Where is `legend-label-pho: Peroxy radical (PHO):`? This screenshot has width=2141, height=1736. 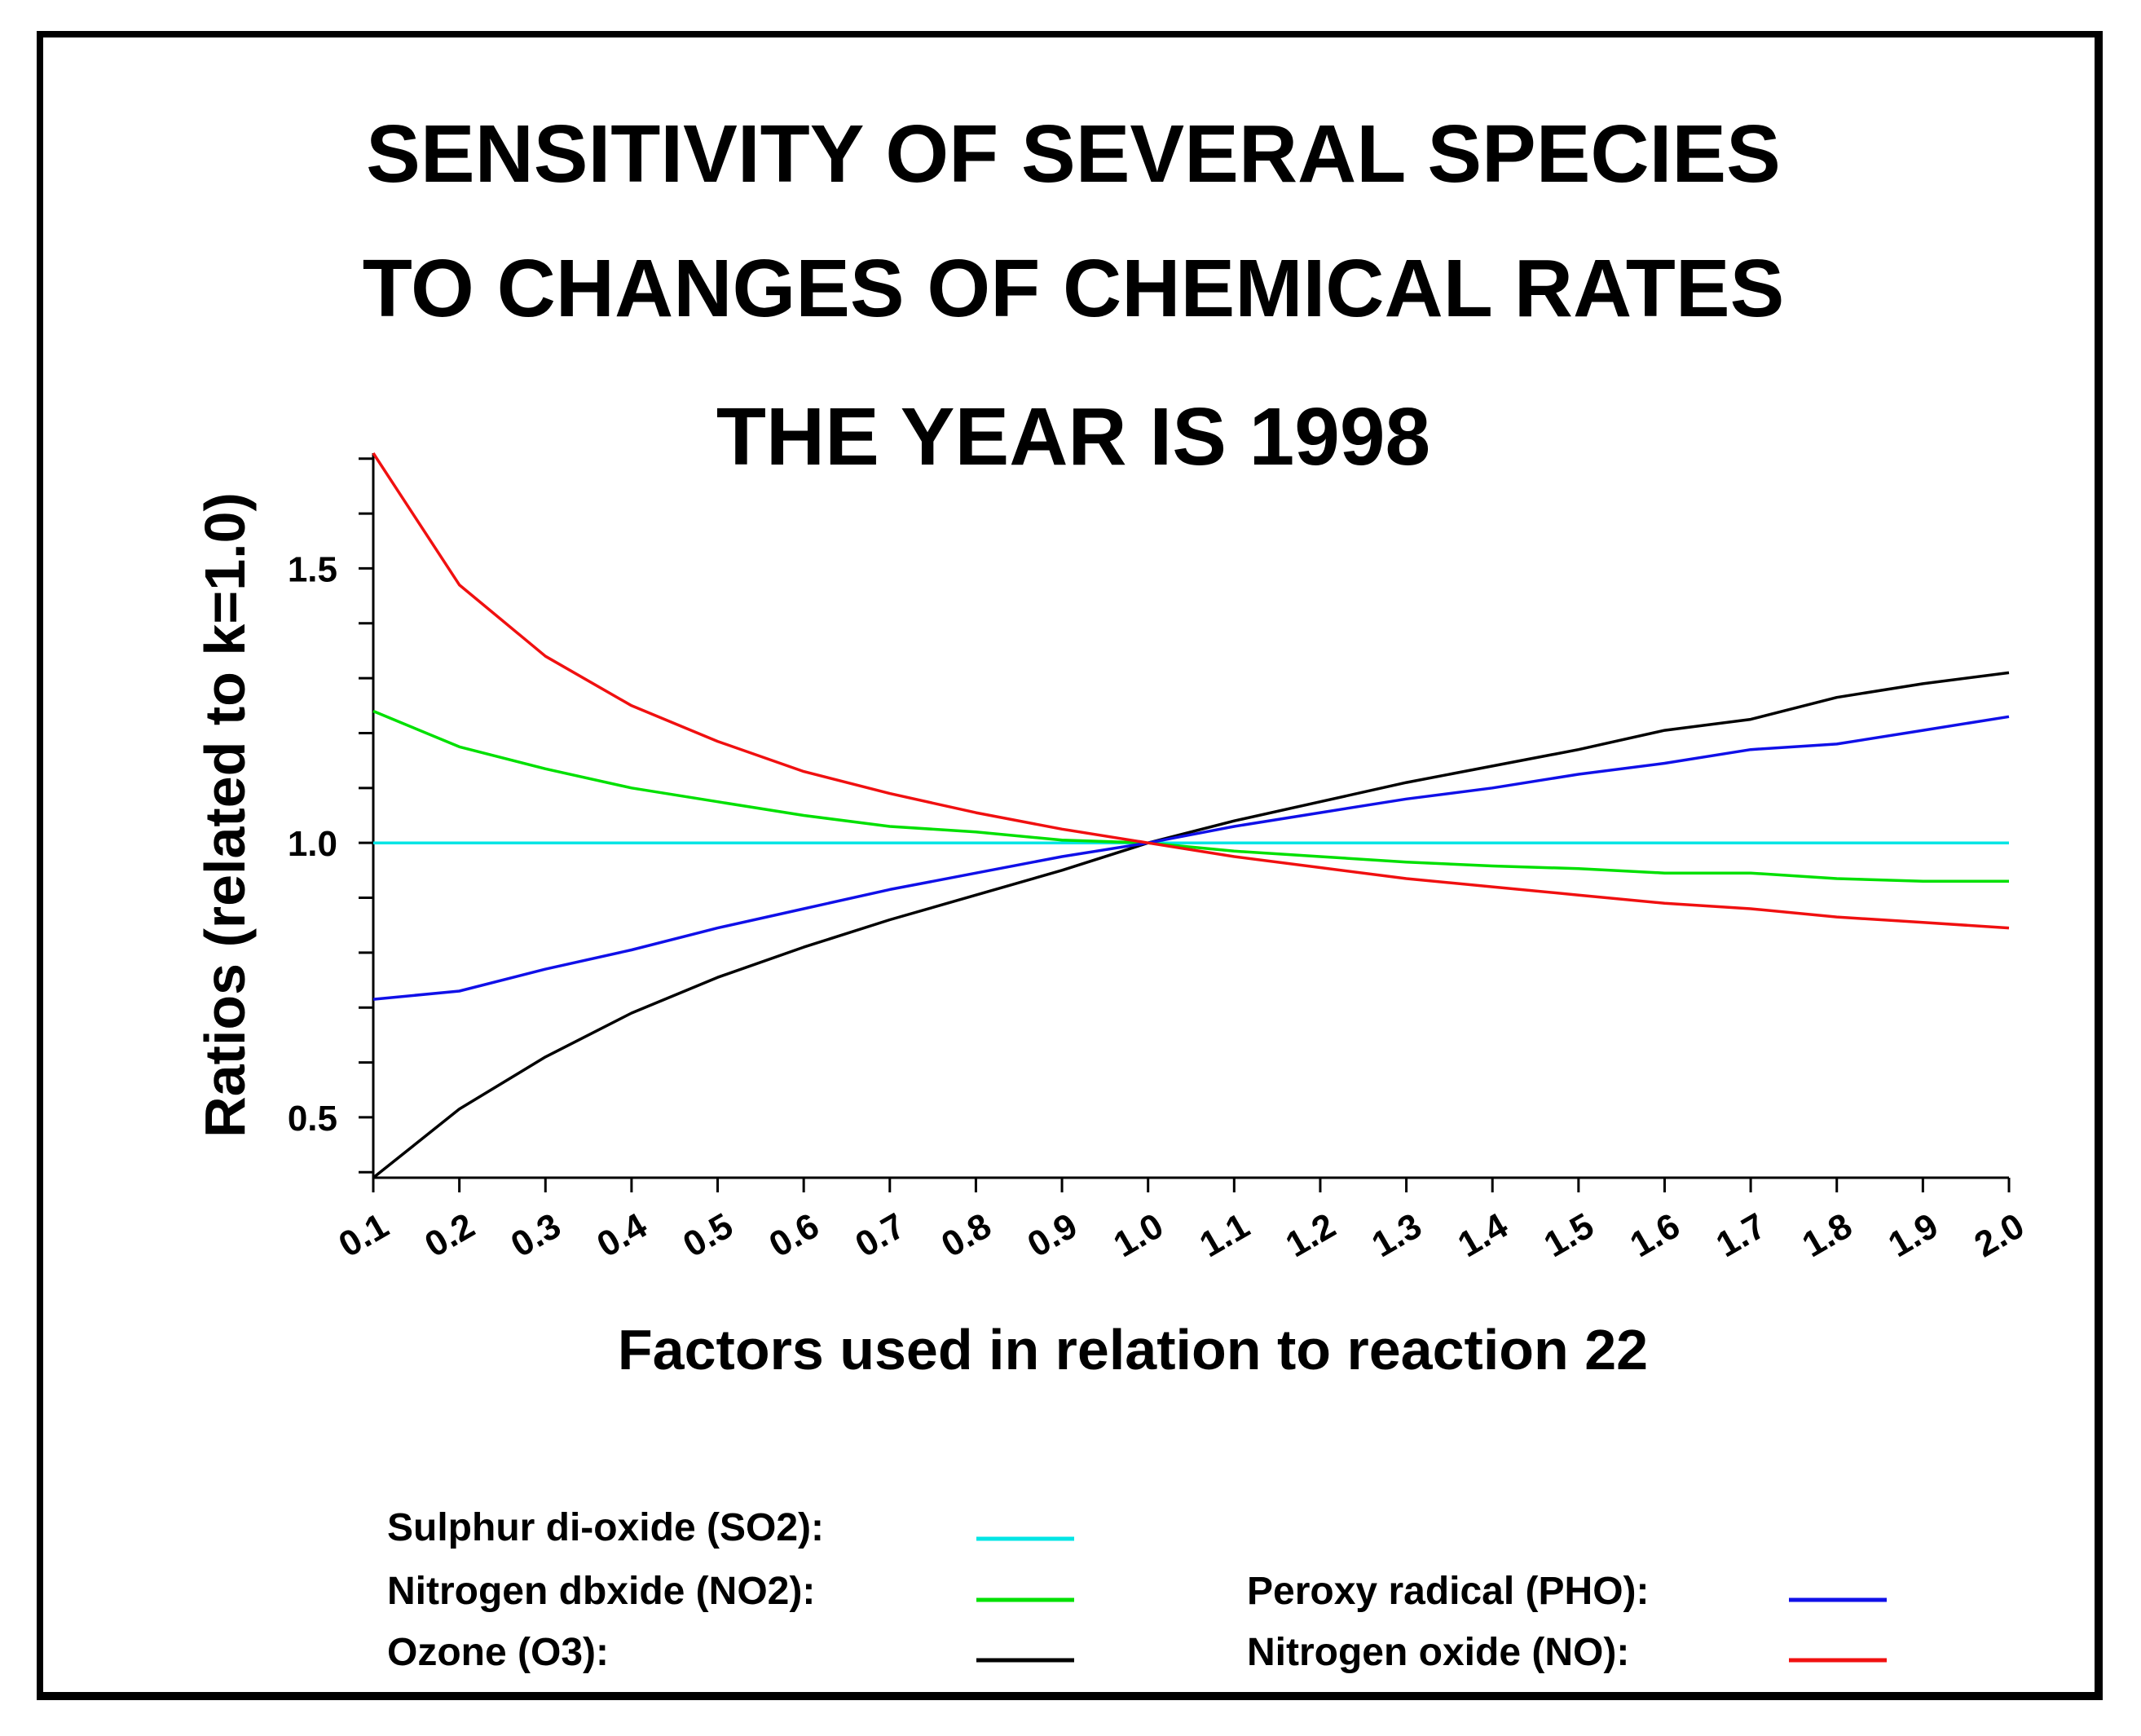 legend-label-pho: Peroxy radical (PHO): is located at coordinates (1448, 1591).